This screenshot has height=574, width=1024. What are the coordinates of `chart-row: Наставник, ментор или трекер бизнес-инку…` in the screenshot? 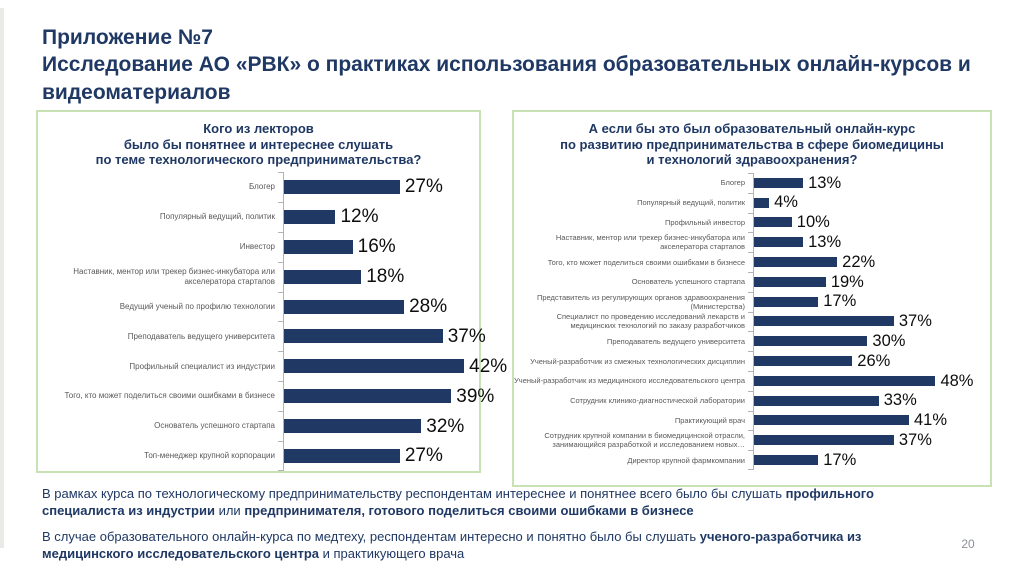 It's located at (258, 276).